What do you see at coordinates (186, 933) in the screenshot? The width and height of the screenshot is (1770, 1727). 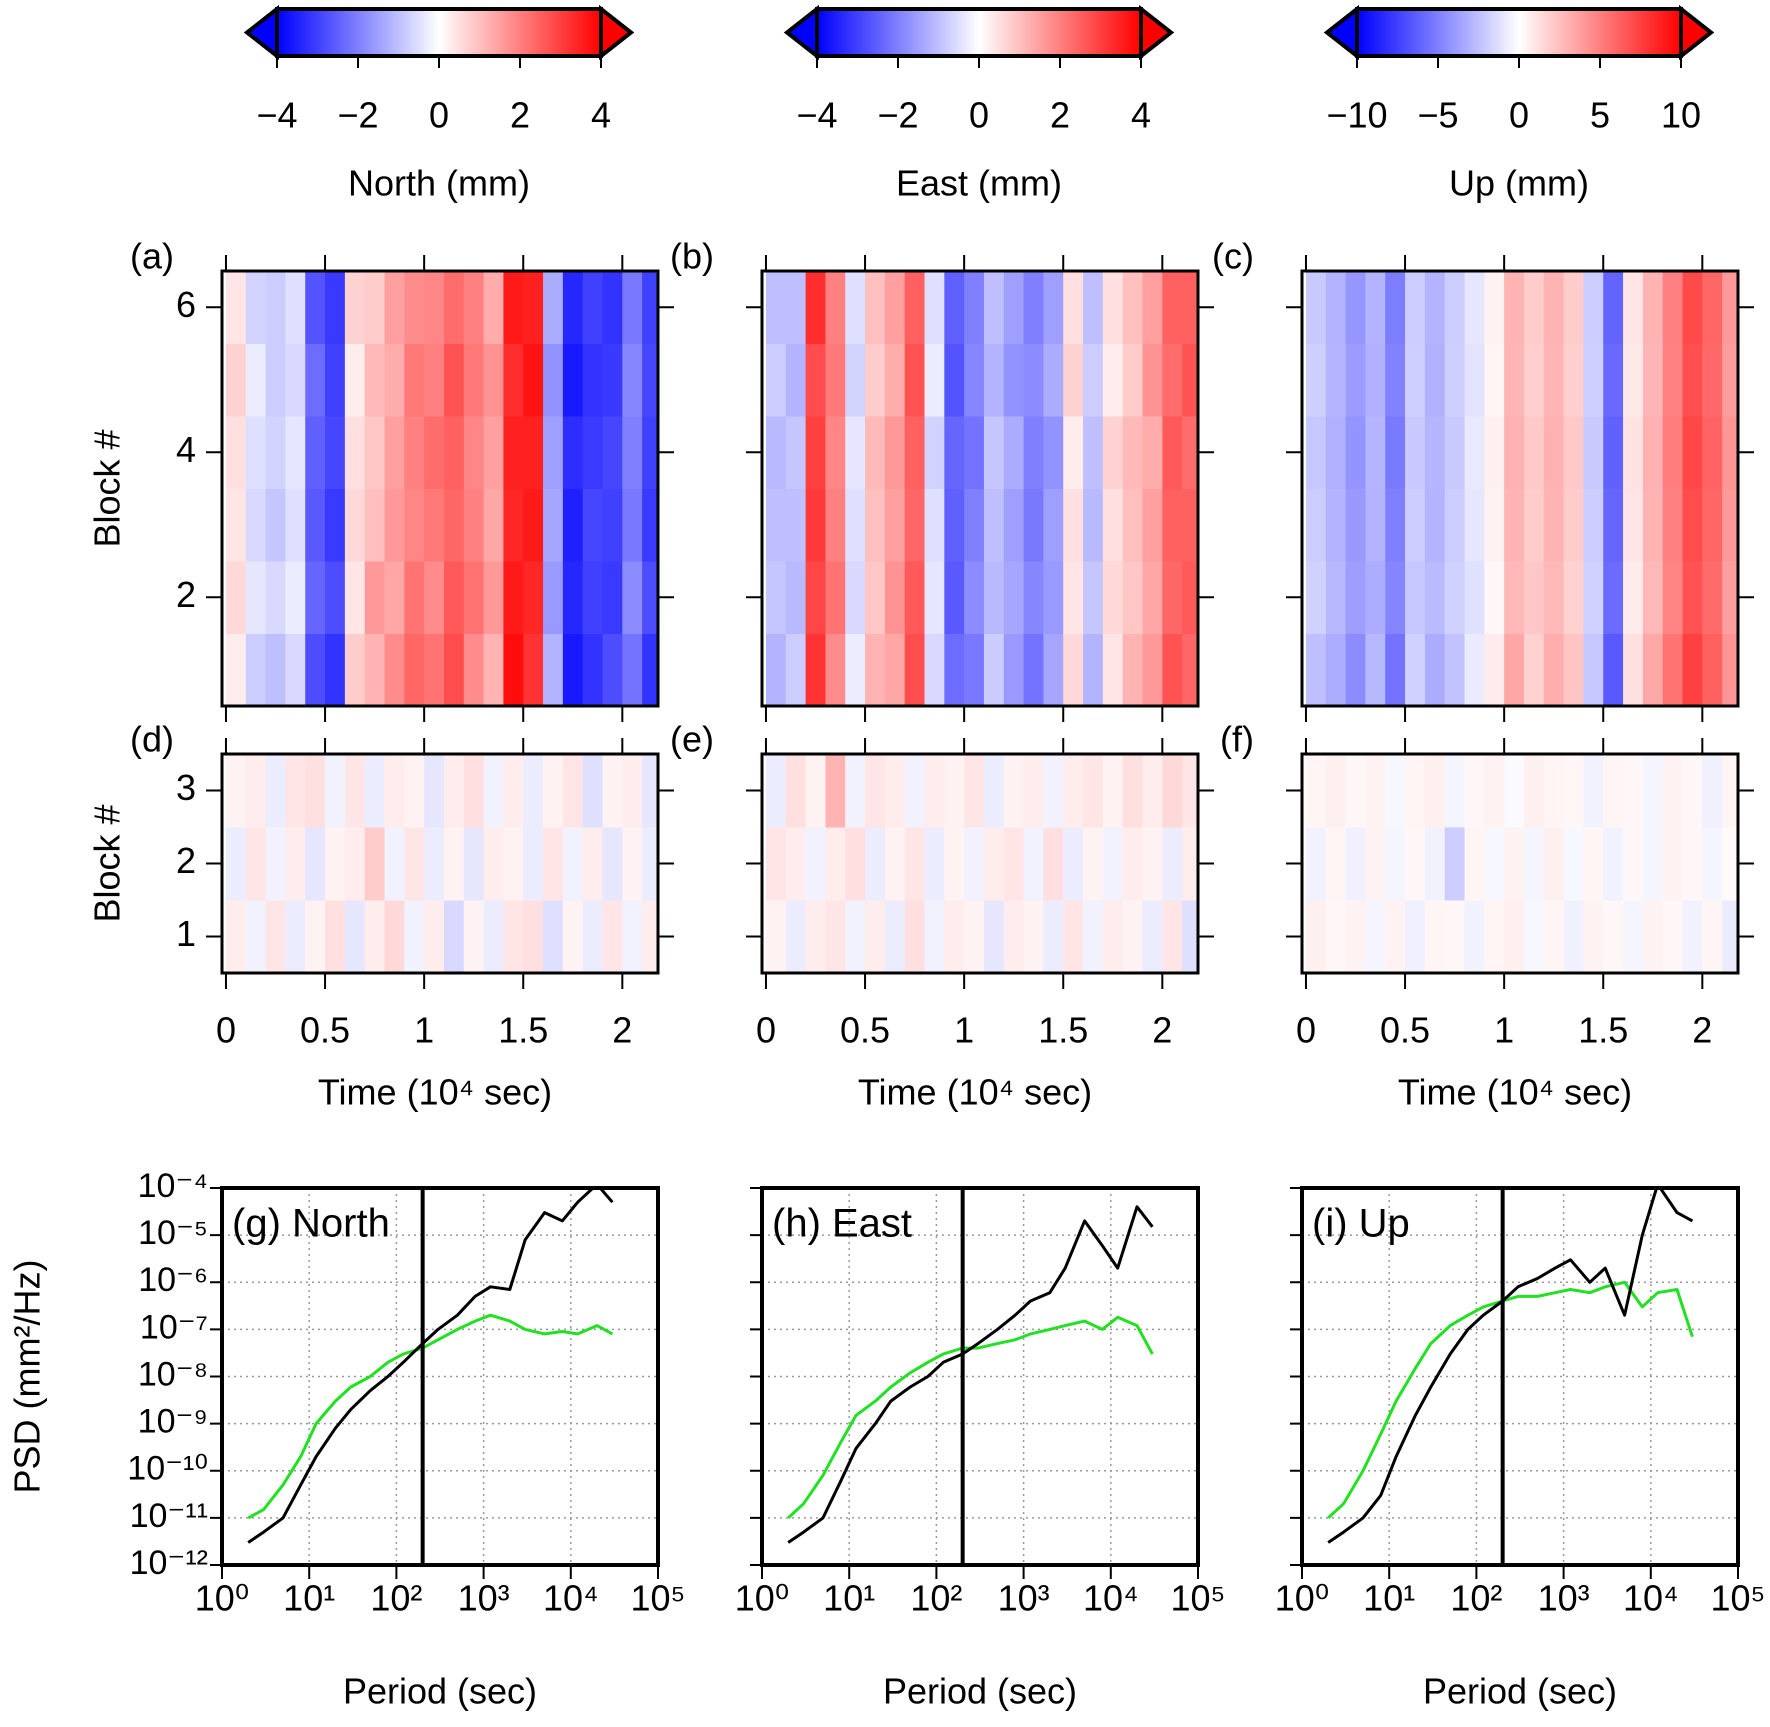 I see `y-tick-label: 1` at bounding box center [186, 933].